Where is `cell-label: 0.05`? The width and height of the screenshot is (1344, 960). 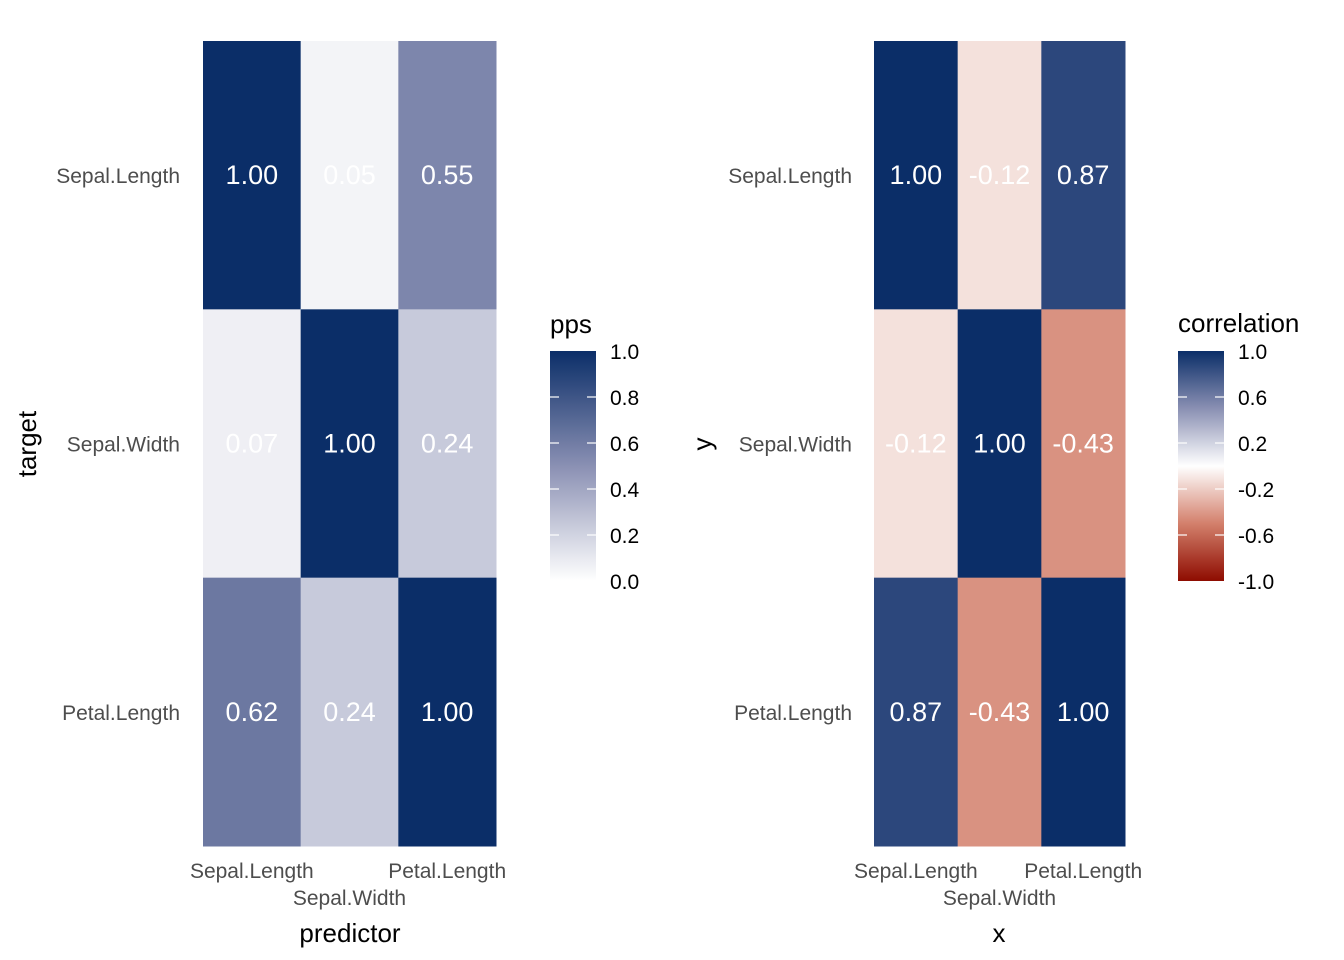 cell-label: 0.05 is located at coordinates (349, 175).